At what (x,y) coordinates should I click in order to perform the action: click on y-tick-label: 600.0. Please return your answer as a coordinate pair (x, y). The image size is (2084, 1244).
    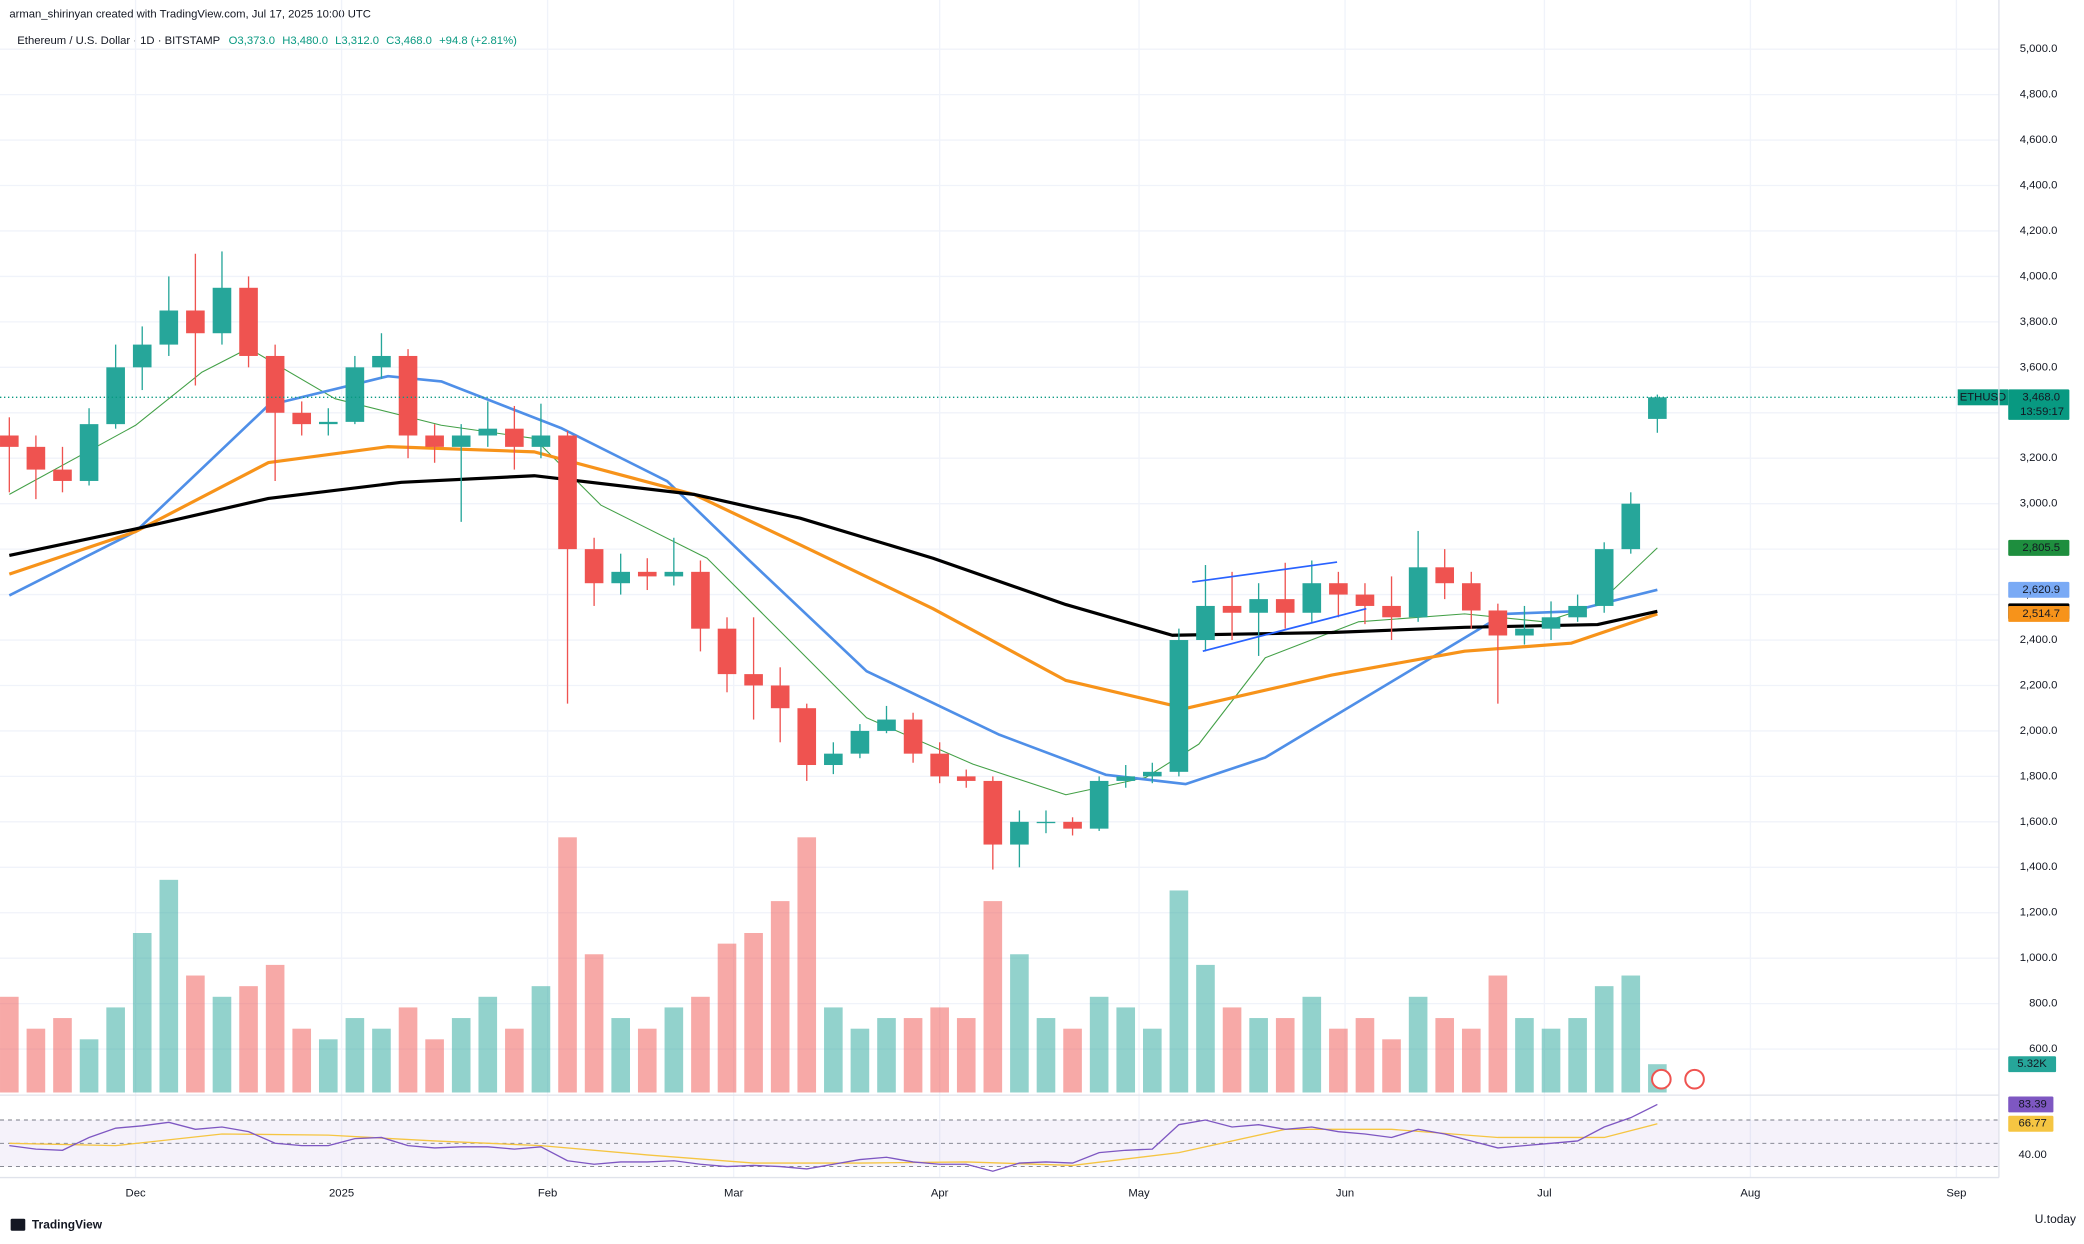
    Looking at the image, I should click on (2043, 1049).